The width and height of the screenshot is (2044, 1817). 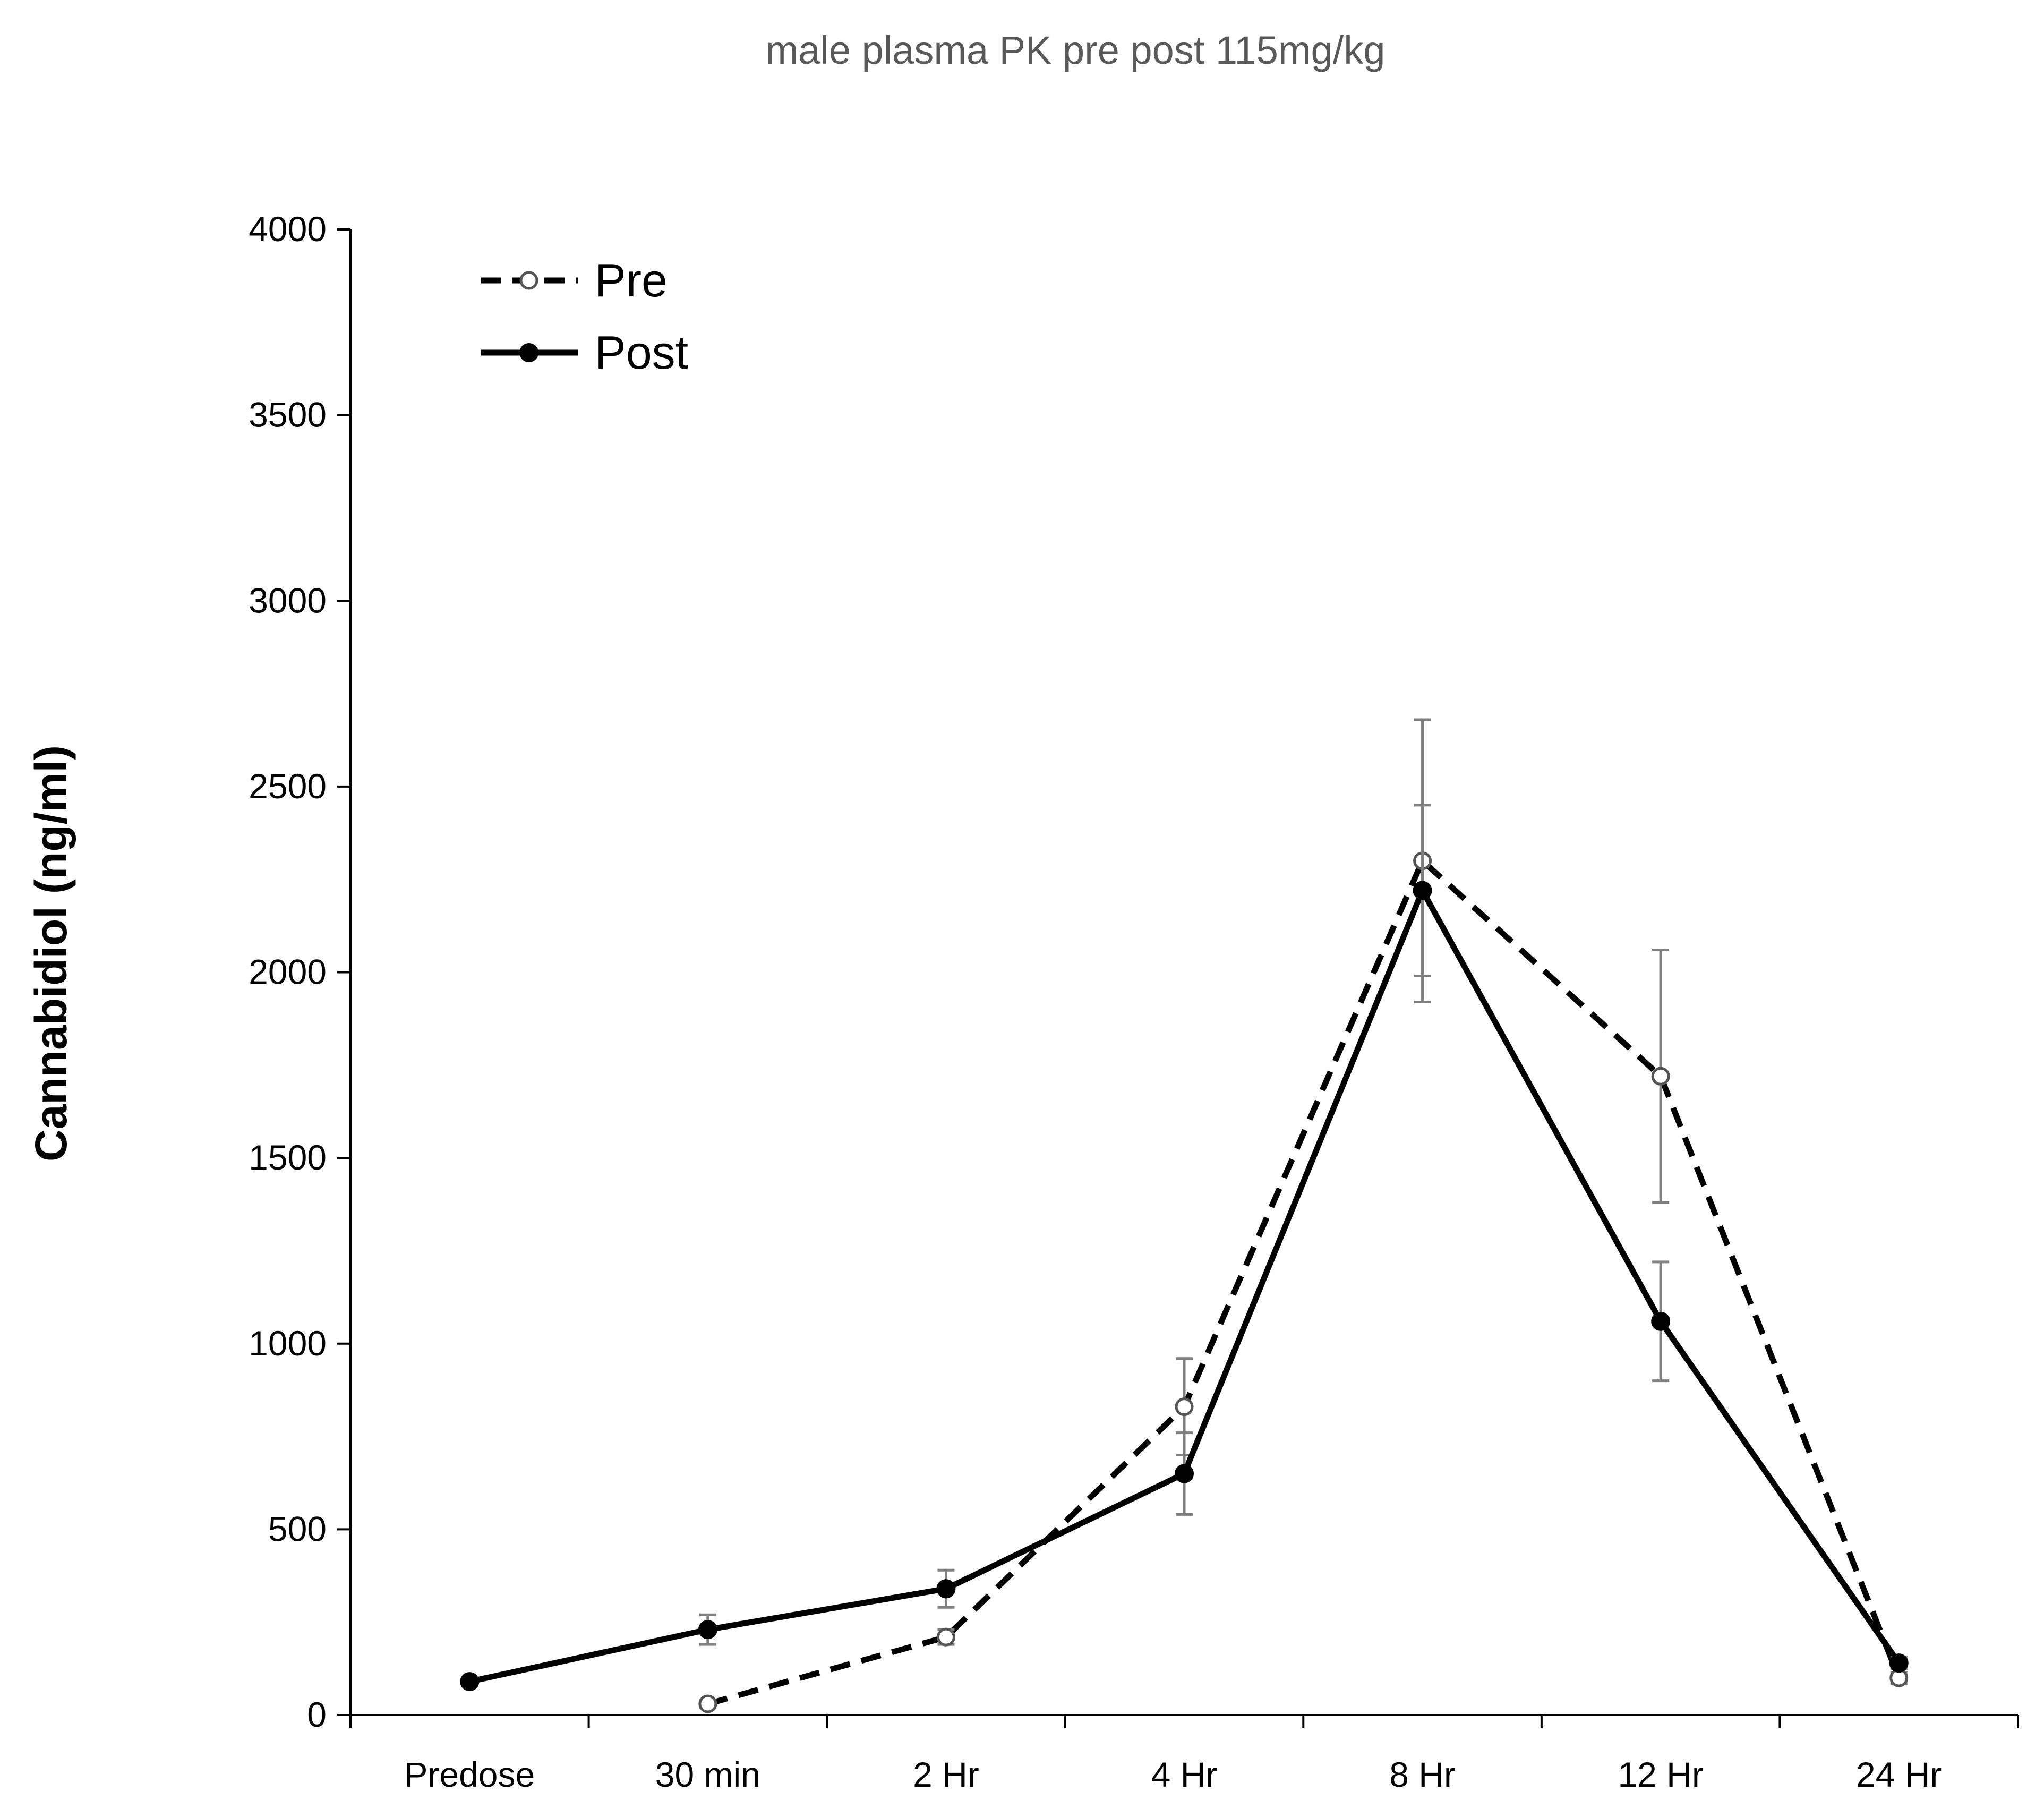 What do you see at coordinates (288, 1343) in the screenshot?
I see `y-tick-label: 1000` at bounding box center [288, 1343].